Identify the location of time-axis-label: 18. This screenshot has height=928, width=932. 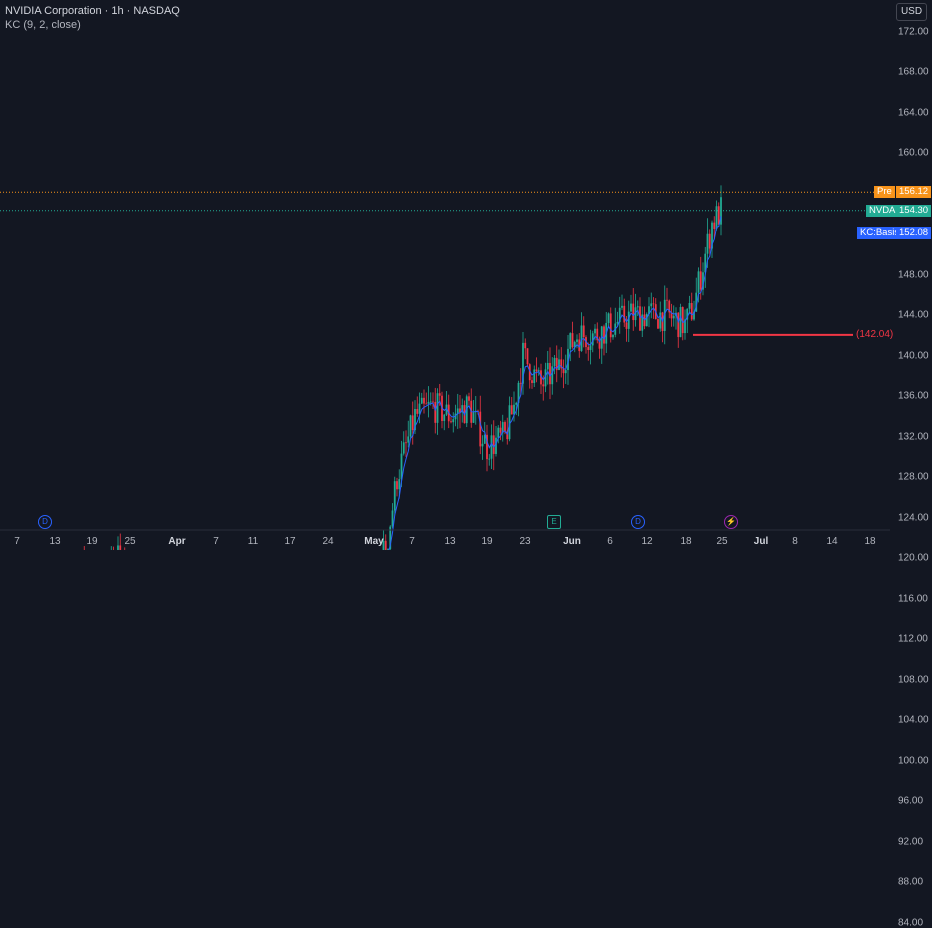
(686, 541).